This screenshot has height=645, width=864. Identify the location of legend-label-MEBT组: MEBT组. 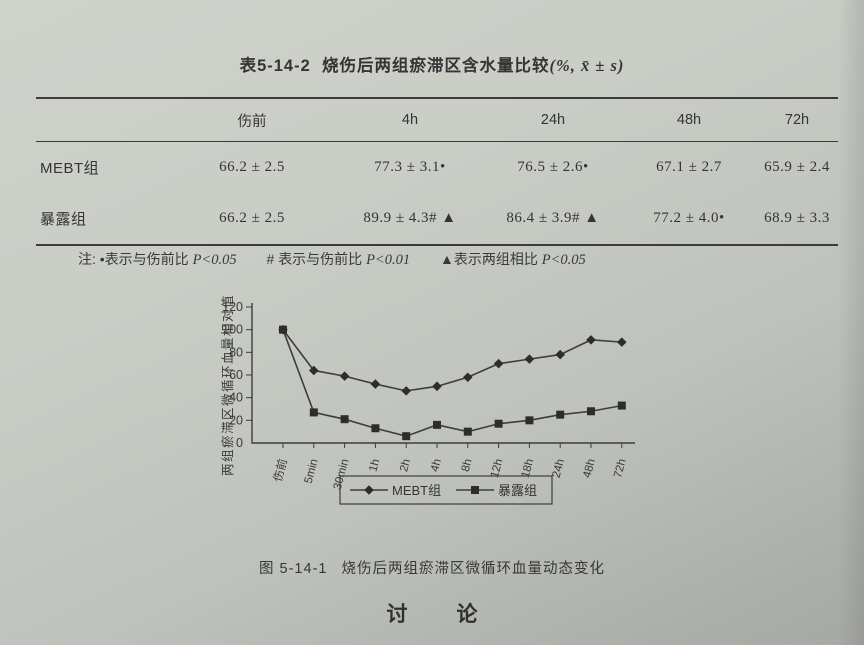
(416, 490).